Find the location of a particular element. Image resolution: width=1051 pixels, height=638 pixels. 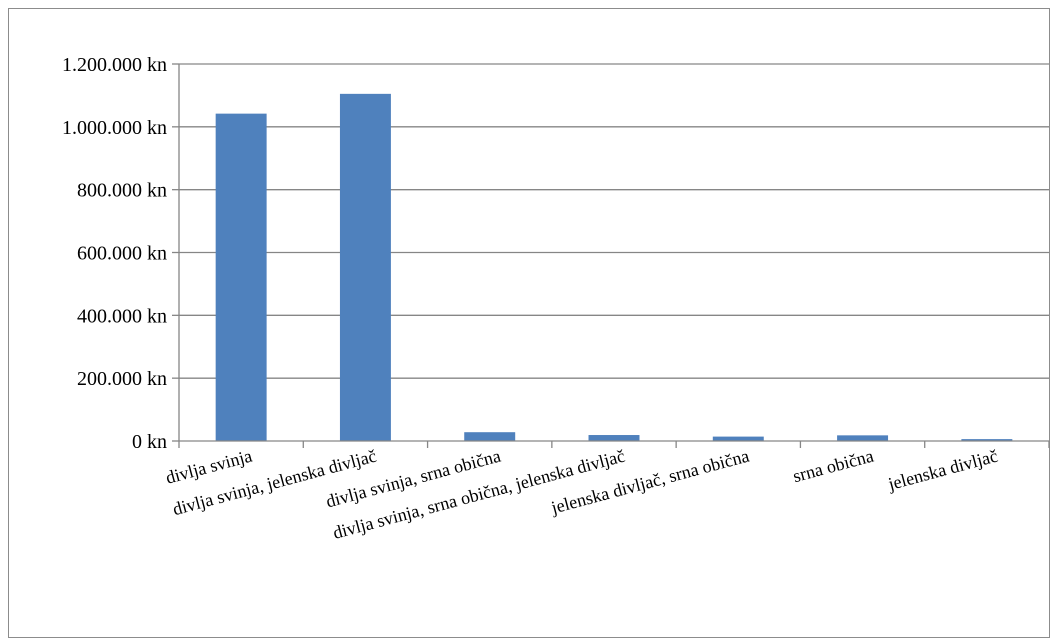

y-tick-label: 1.200.000 kn is located at coordinates (114, 65).